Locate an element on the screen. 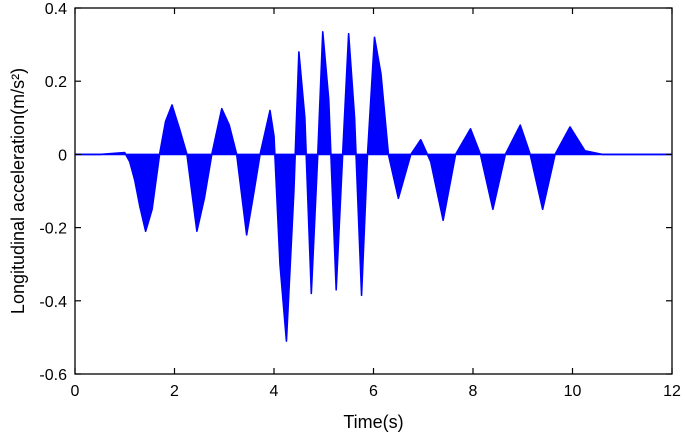  x-tick-label: 6 is located at coordinates (373, 391).